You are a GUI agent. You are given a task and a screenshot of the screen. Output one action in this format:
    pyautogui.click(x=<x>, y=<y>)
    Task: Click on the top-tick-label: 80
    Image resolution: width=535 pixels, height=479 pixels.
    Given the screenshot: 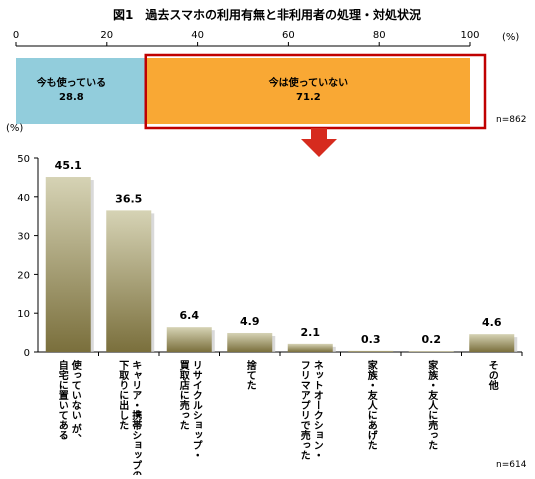 What is the action you would take?
    pyautogui.click(x=379, y=35)
    